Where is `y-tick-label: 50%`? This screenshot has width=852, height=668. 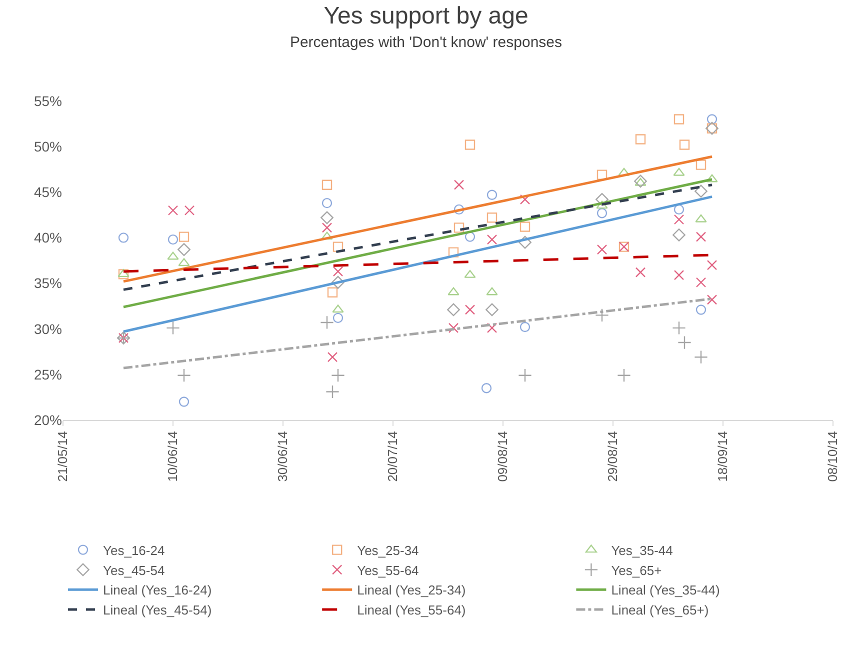 y-tick-label: 50% is located at coordinates (48, 146).